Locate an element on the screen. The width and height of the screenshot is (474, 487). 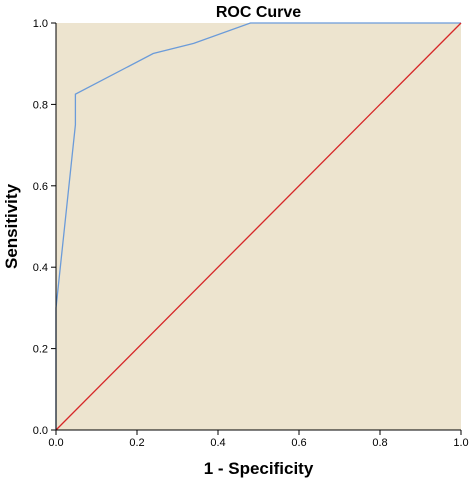
x-axis-ticks: 0.0 0.2 0.4 0.6 0.8 1.0 is located at coordinates (258, 439).